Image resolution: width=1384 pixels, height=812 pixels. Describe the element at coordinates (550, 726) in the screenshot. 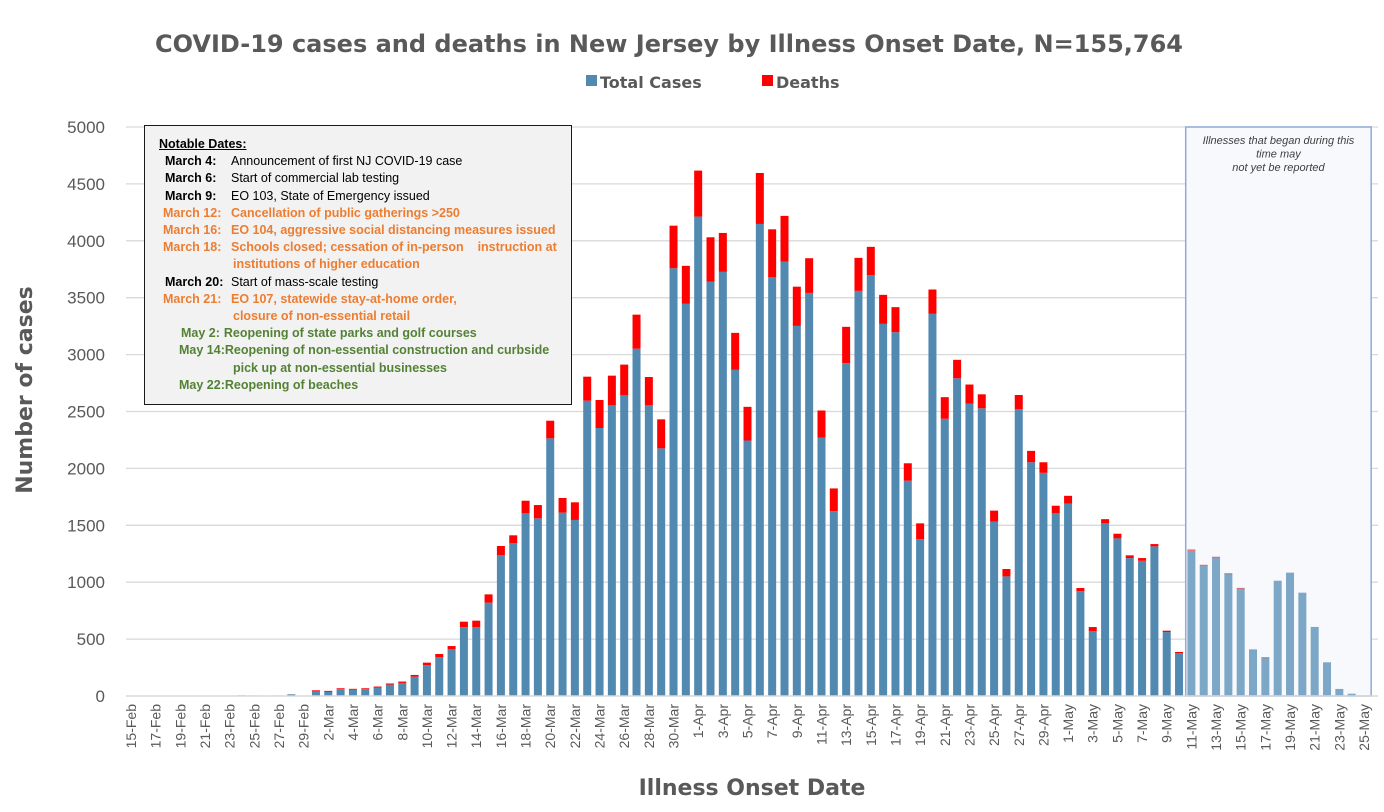

I see `x-tick-label: 20-Mar` at that location.